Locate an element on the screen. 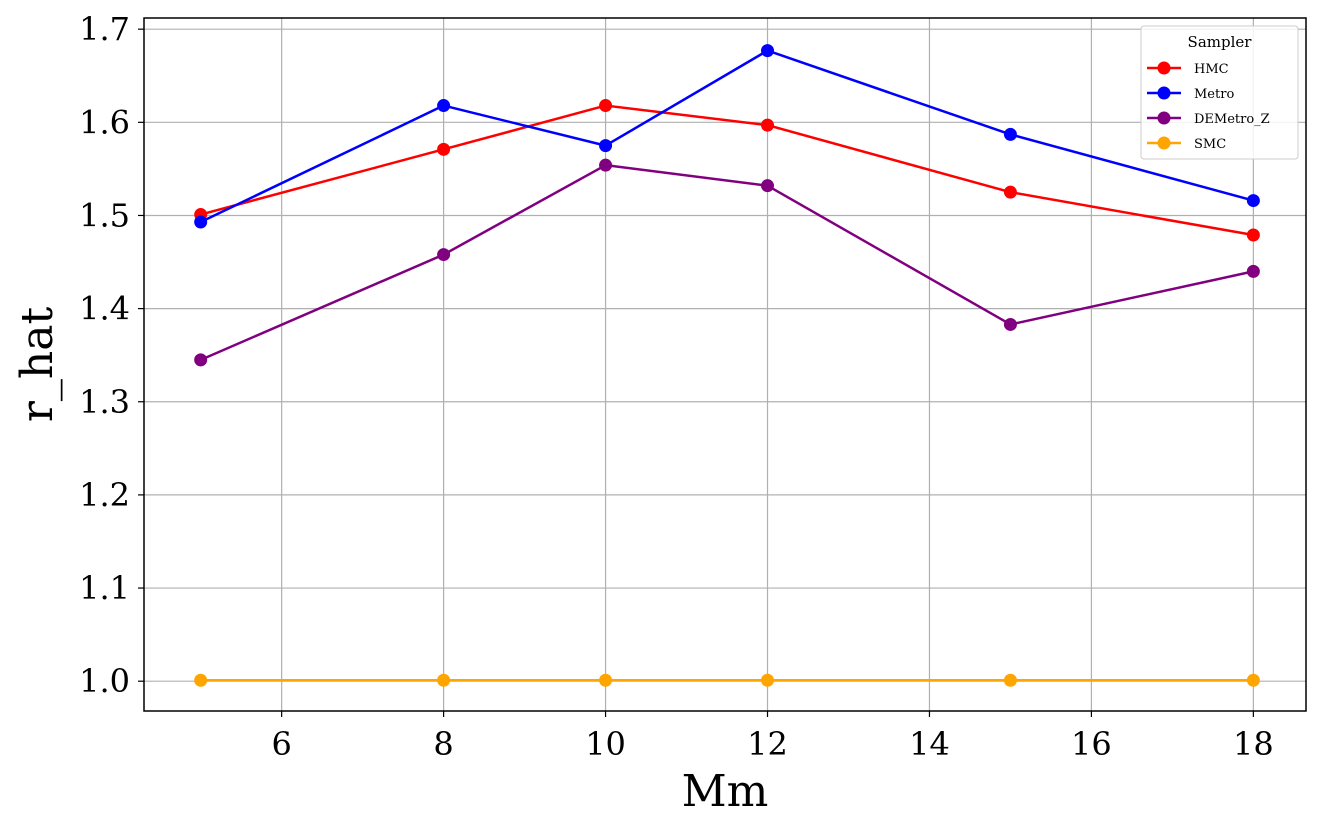 The image size is (1321, 830). y-tick-label: 1.1 is located at coordinates (104, 588).